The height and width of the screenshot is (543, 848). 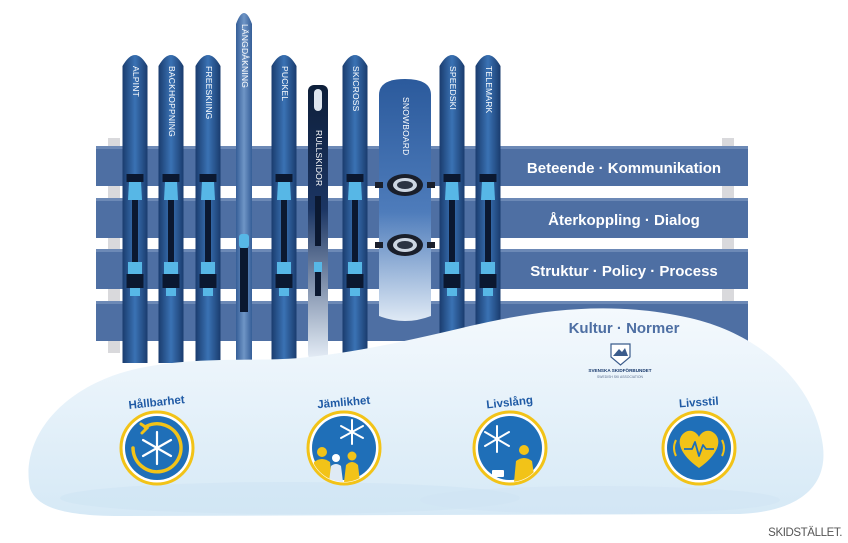 What do you see at coordinates (699, 403) in the screenshot?
I see `value-label-livsstil: Livsstil` at bounding box center [699, 403].